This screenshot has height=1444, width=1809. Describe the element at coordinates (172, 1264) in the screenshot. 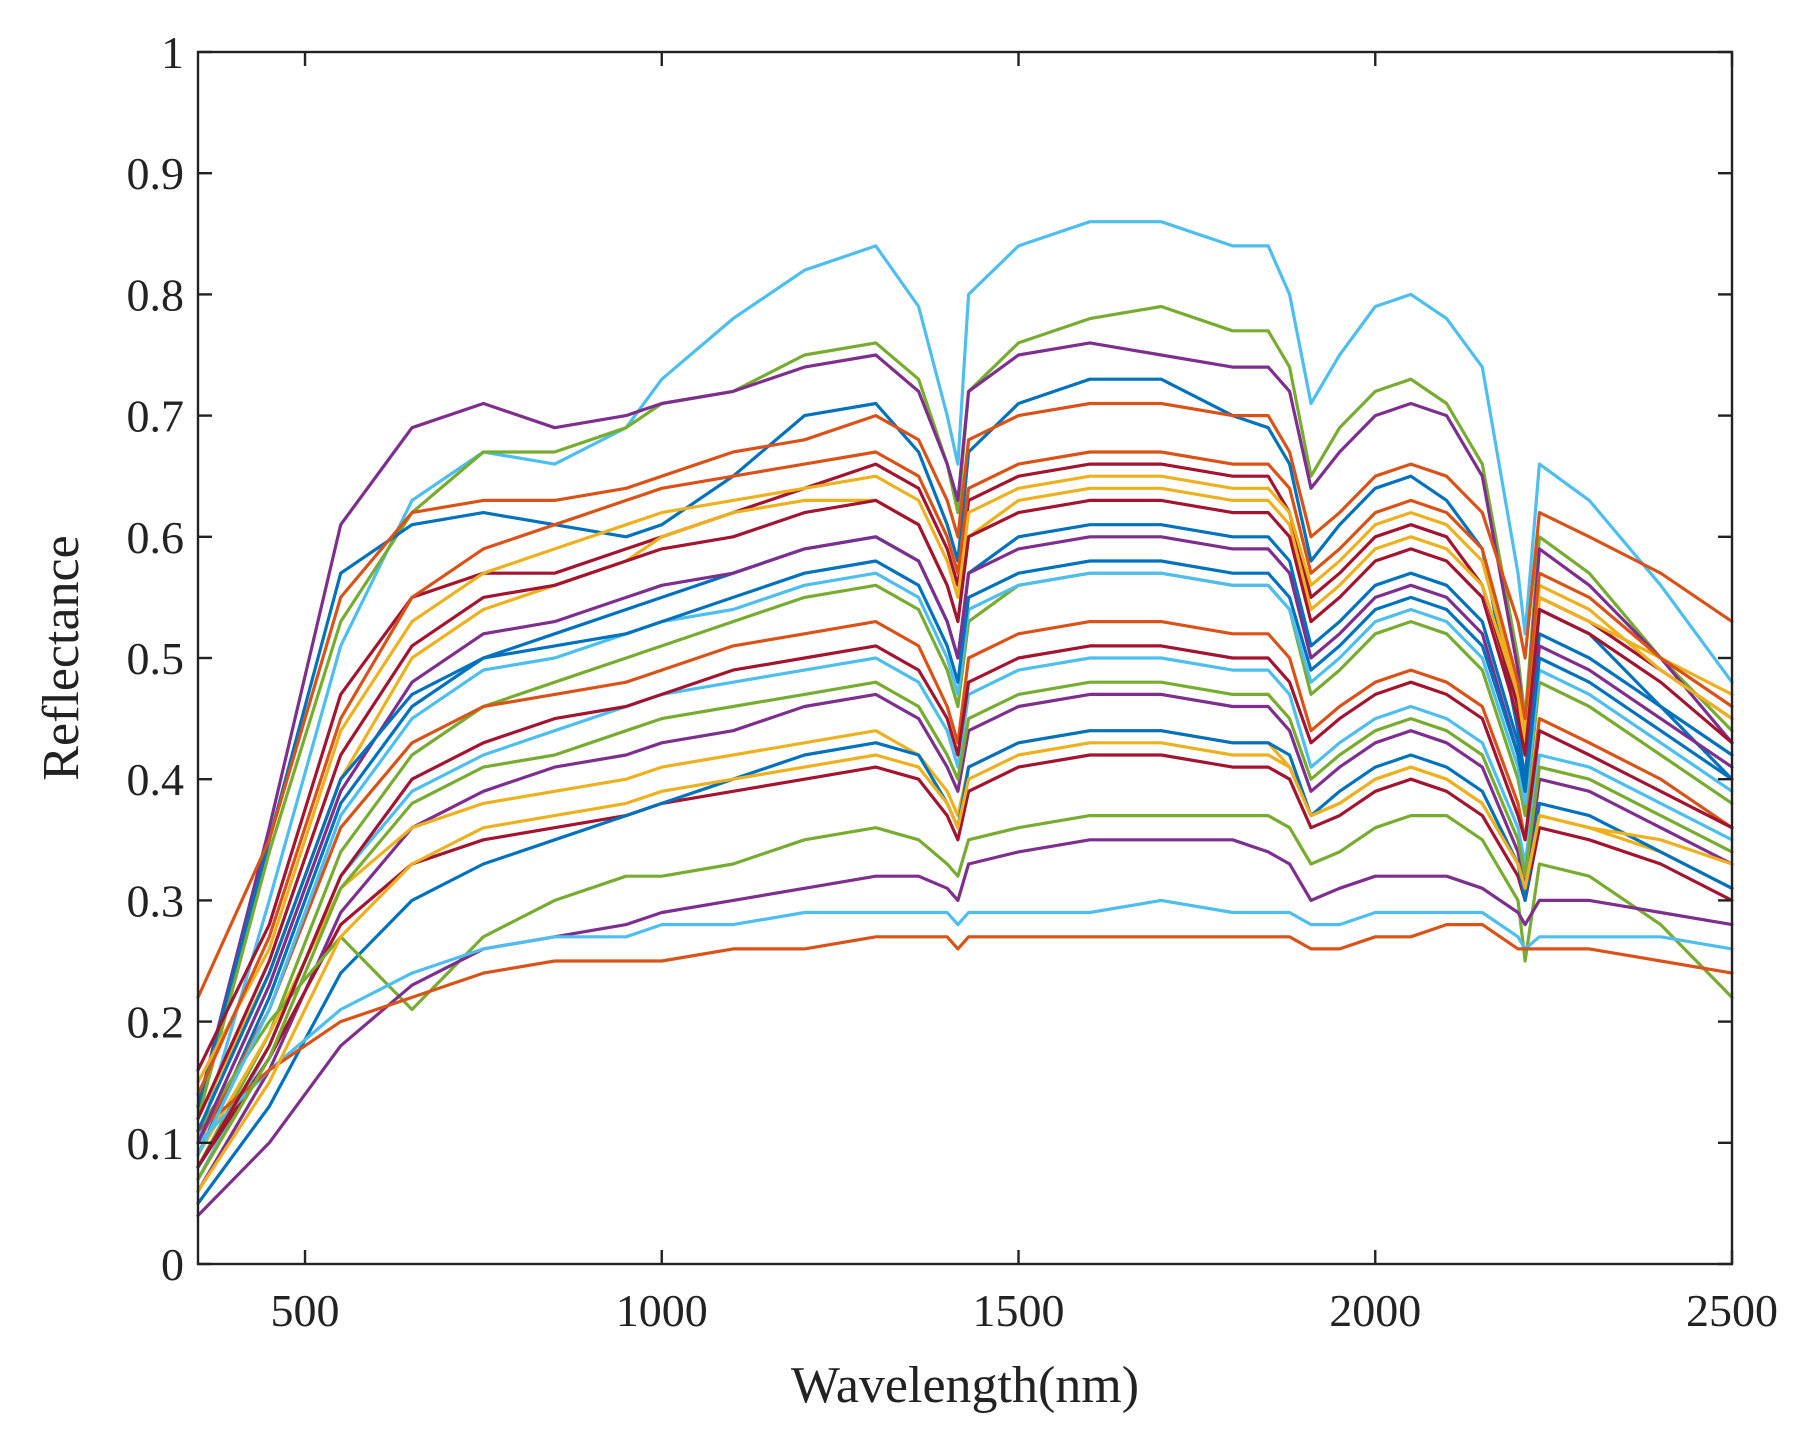

I see `y-tick-label: 0` at that location.